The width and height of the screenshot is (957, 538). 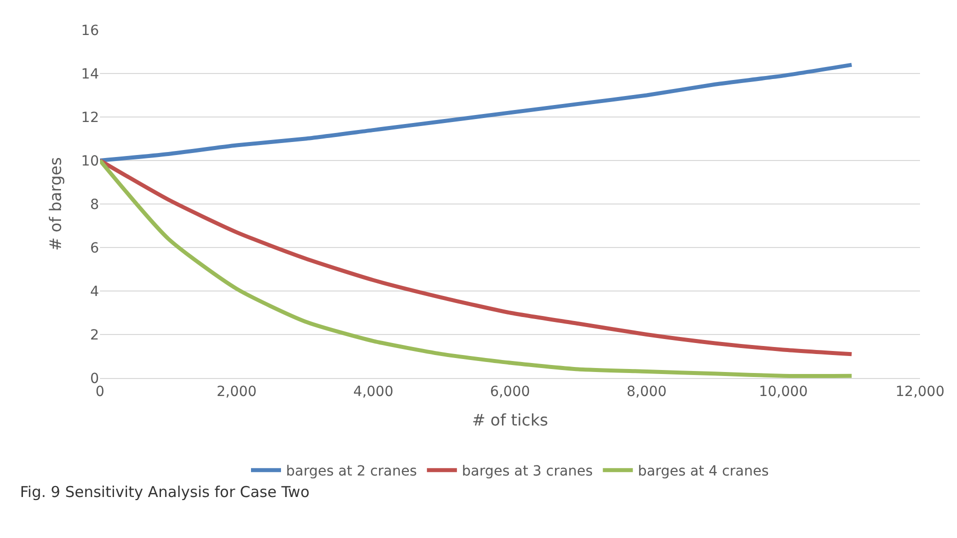 I want to click on y-tick-label: 16, so click(x=90, y=30).